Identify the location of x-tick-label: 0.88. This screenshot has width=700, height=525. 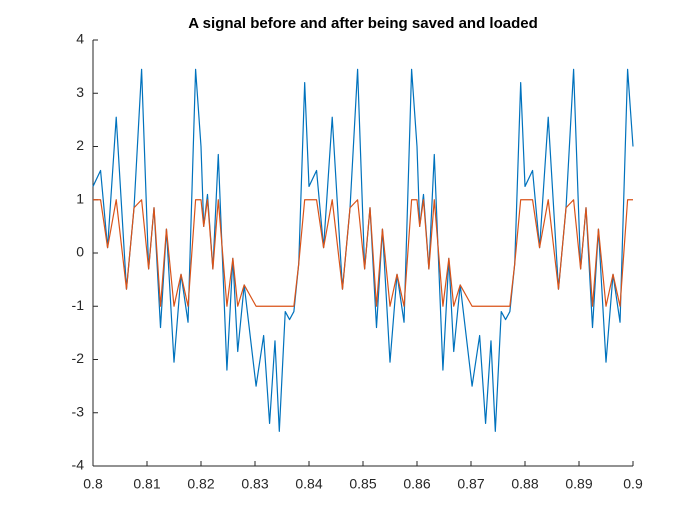
(524, 484).